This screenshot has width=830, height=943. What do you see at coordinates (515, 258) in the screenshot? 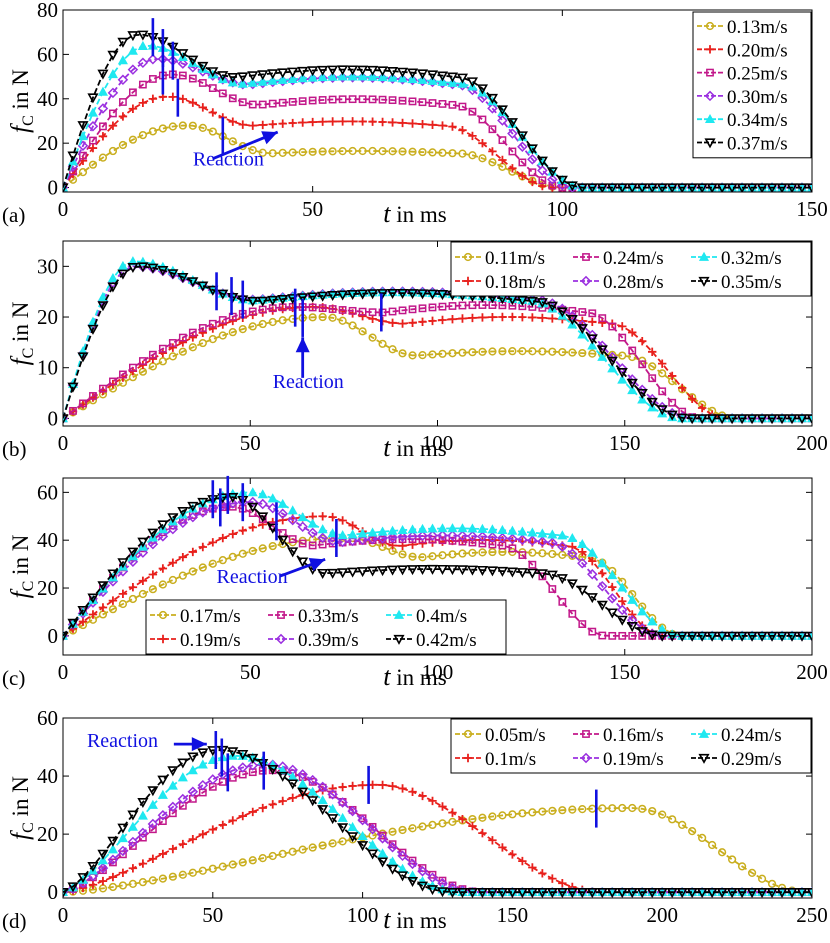
I see `legend-label: 0.11m/s` at bounding box center [515, 258].